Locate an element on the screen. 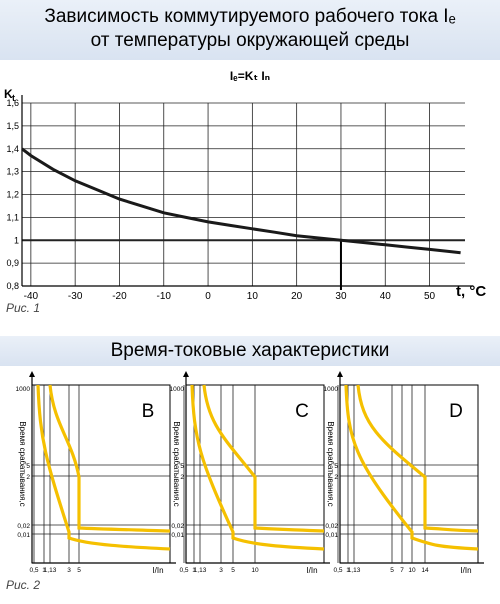 This screenshot has height=604, width=500. curve-letter: B is located at coordinates (148, 411).